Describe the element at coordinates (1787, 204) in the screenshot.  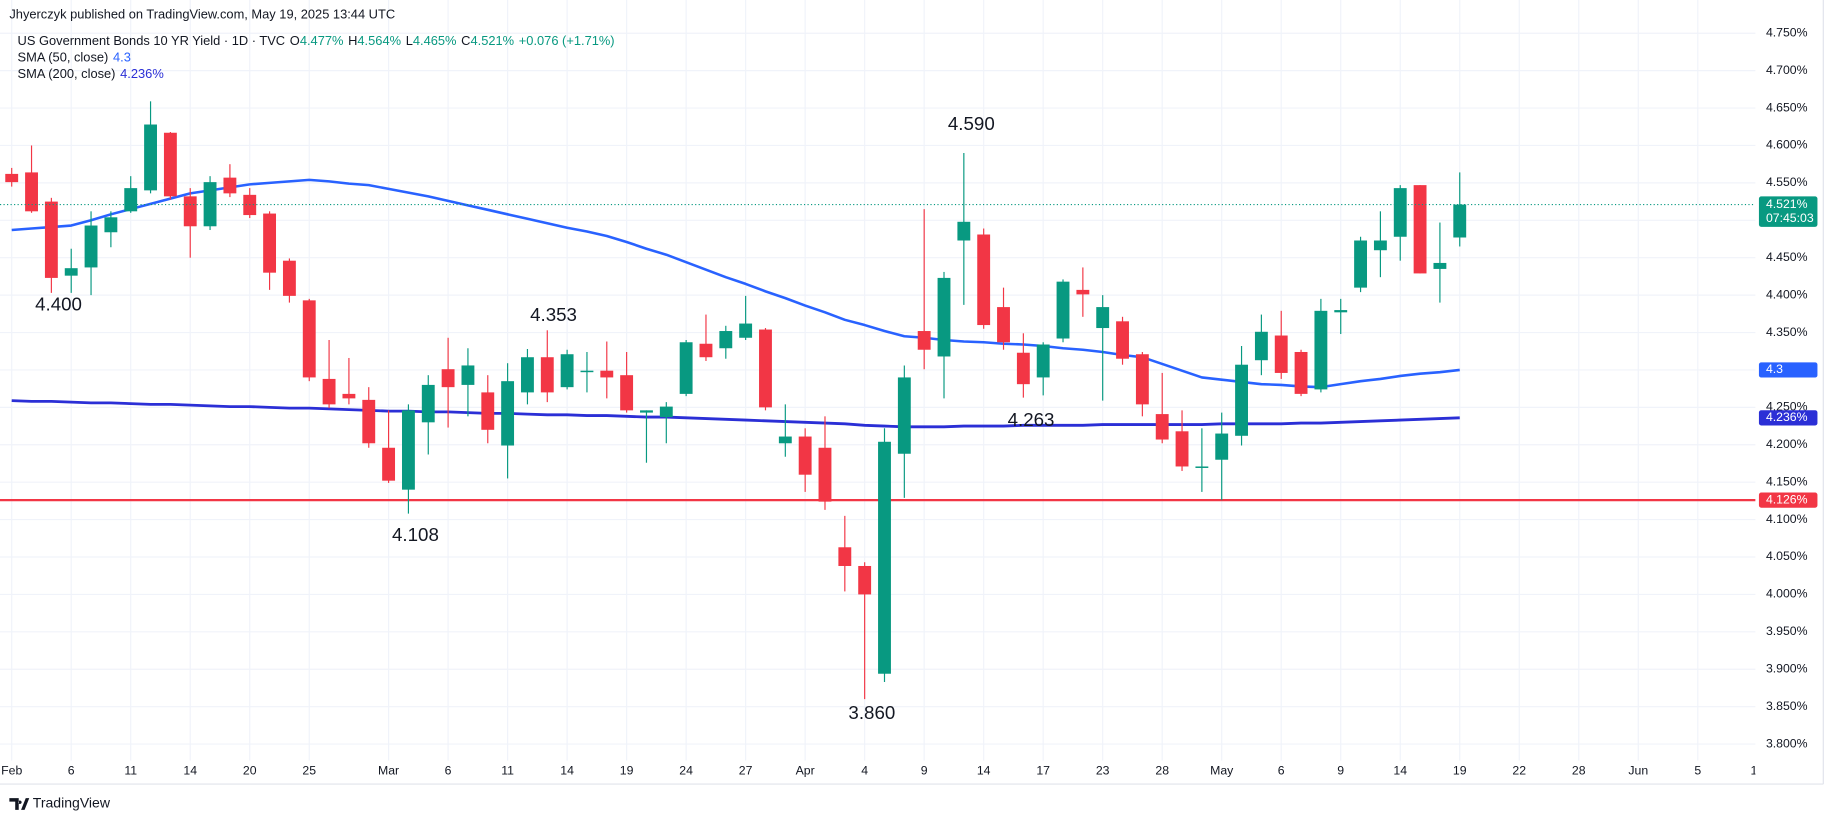
I see `price-tag-text: 4.521%` at that location.